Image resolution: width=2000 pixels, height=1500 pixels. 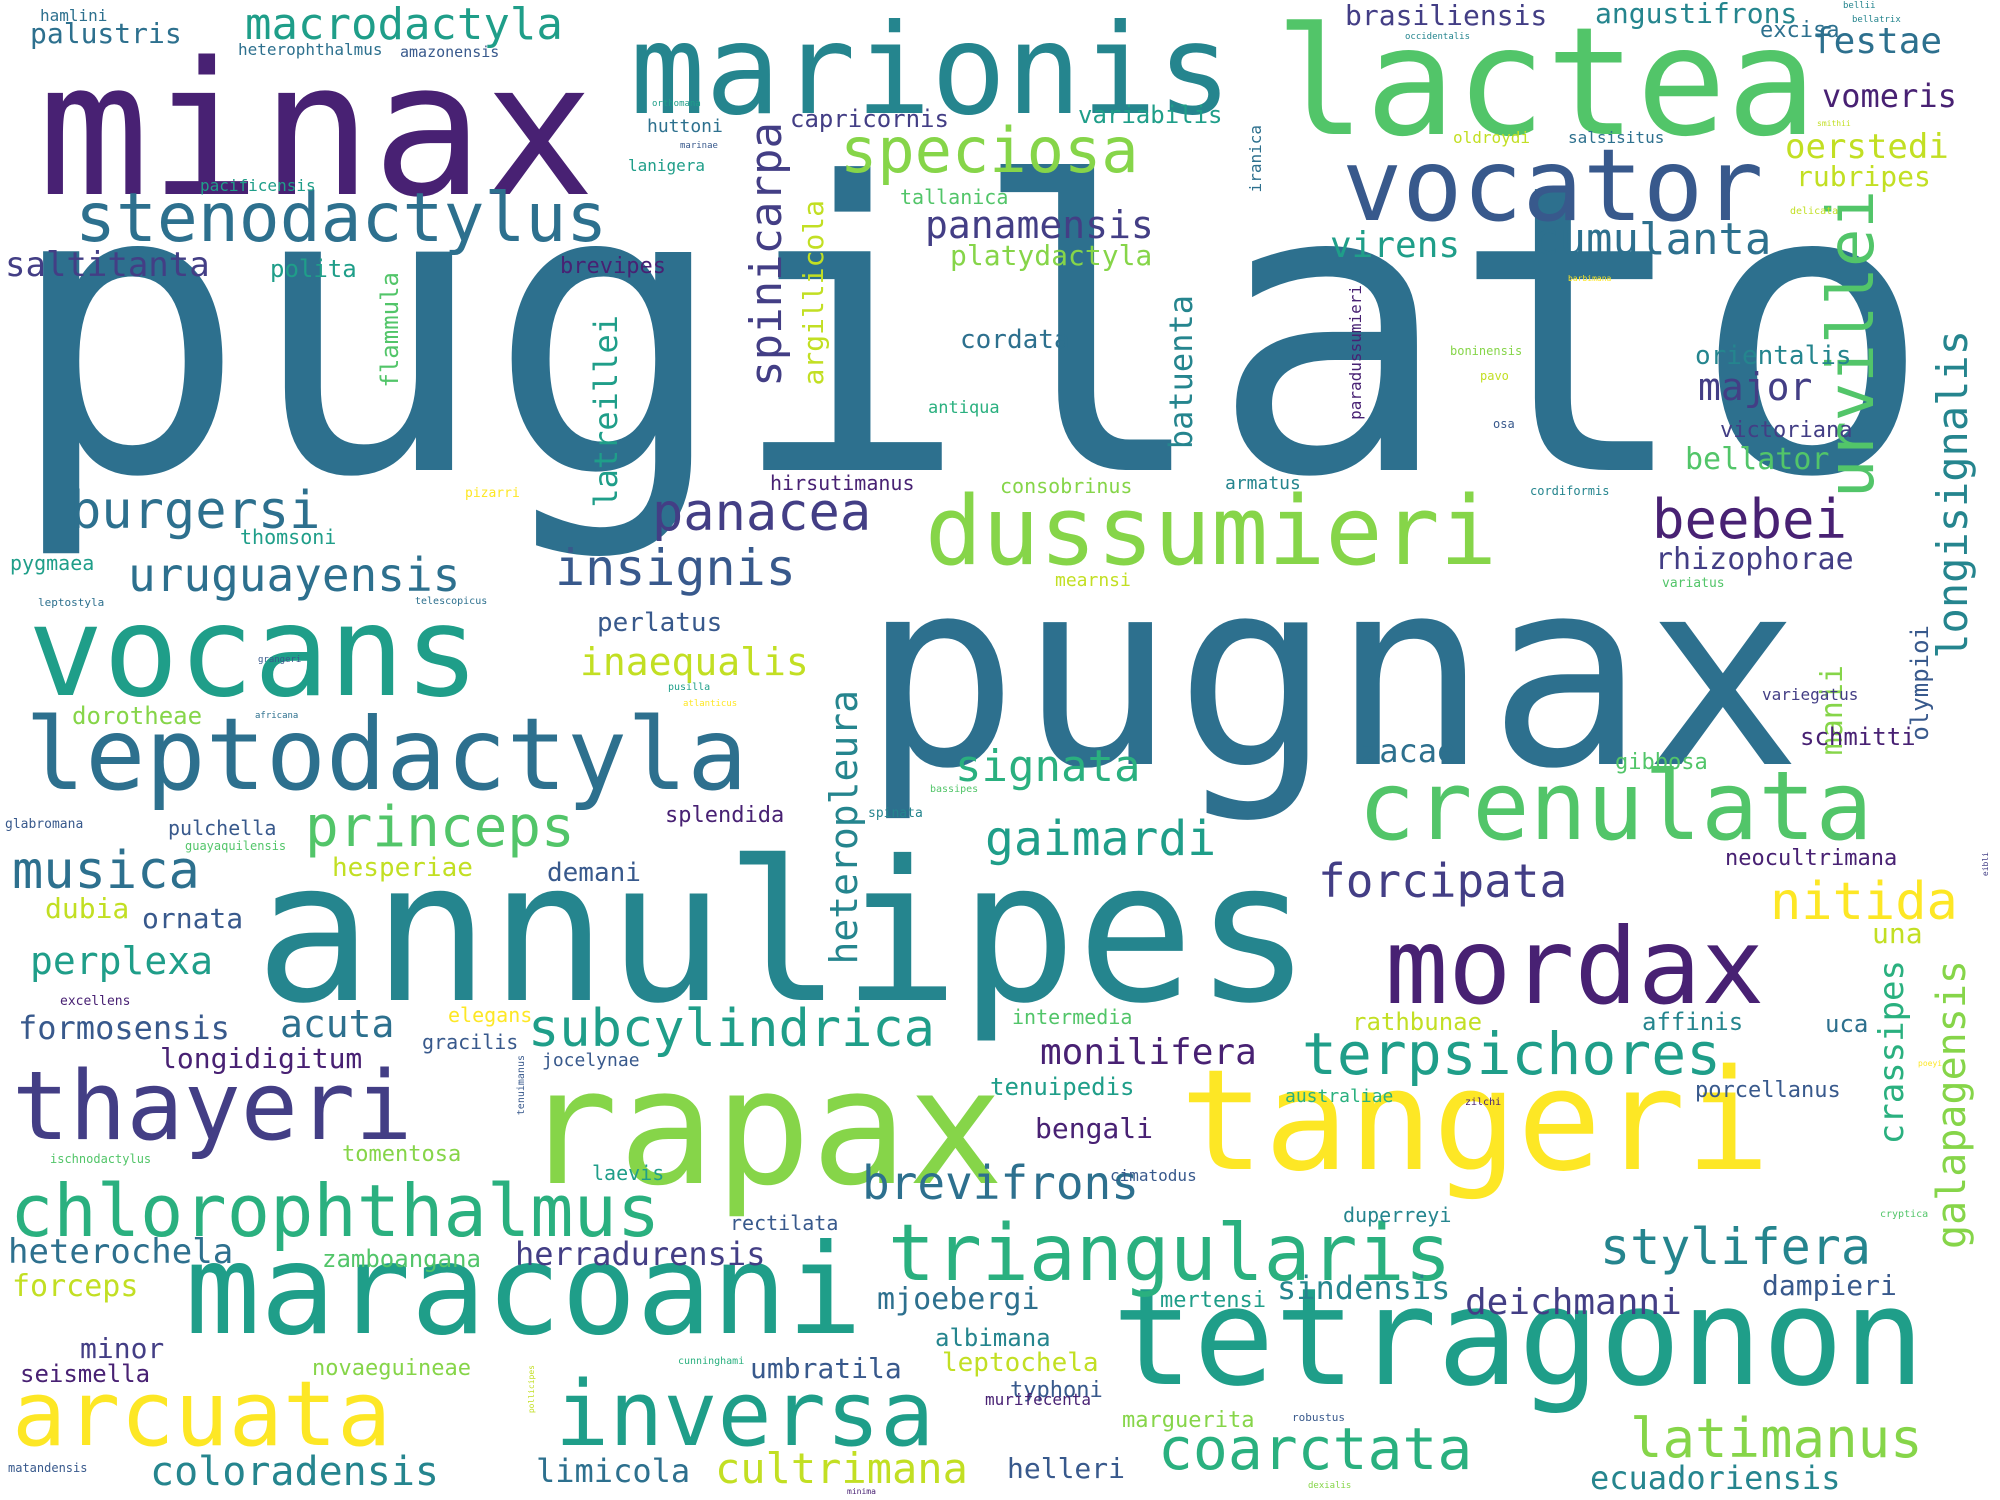 I want to click on word: formosensis, so click(x=124, y=1028).